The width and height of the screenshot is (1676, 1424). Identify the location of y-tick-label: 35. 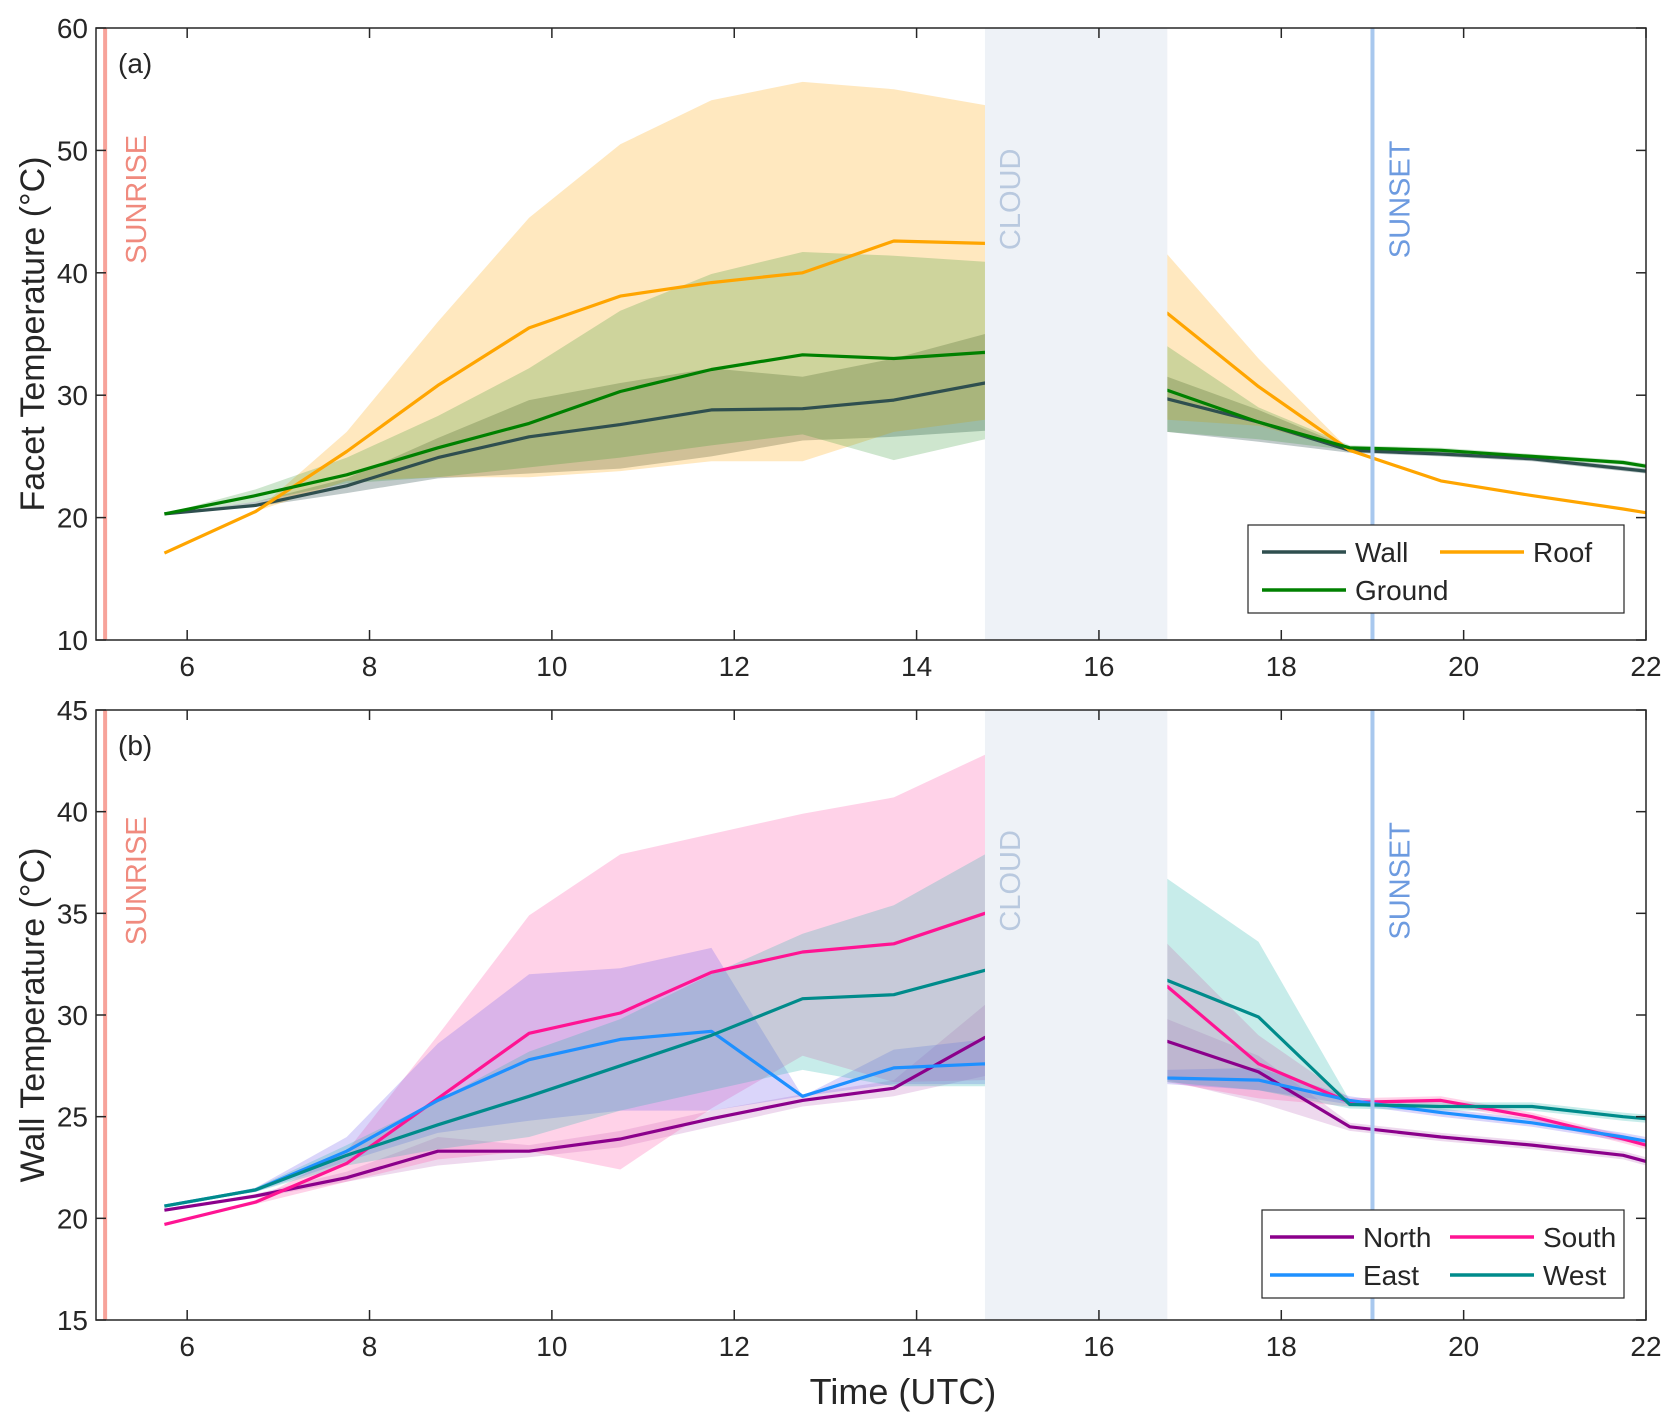
(72, 913).